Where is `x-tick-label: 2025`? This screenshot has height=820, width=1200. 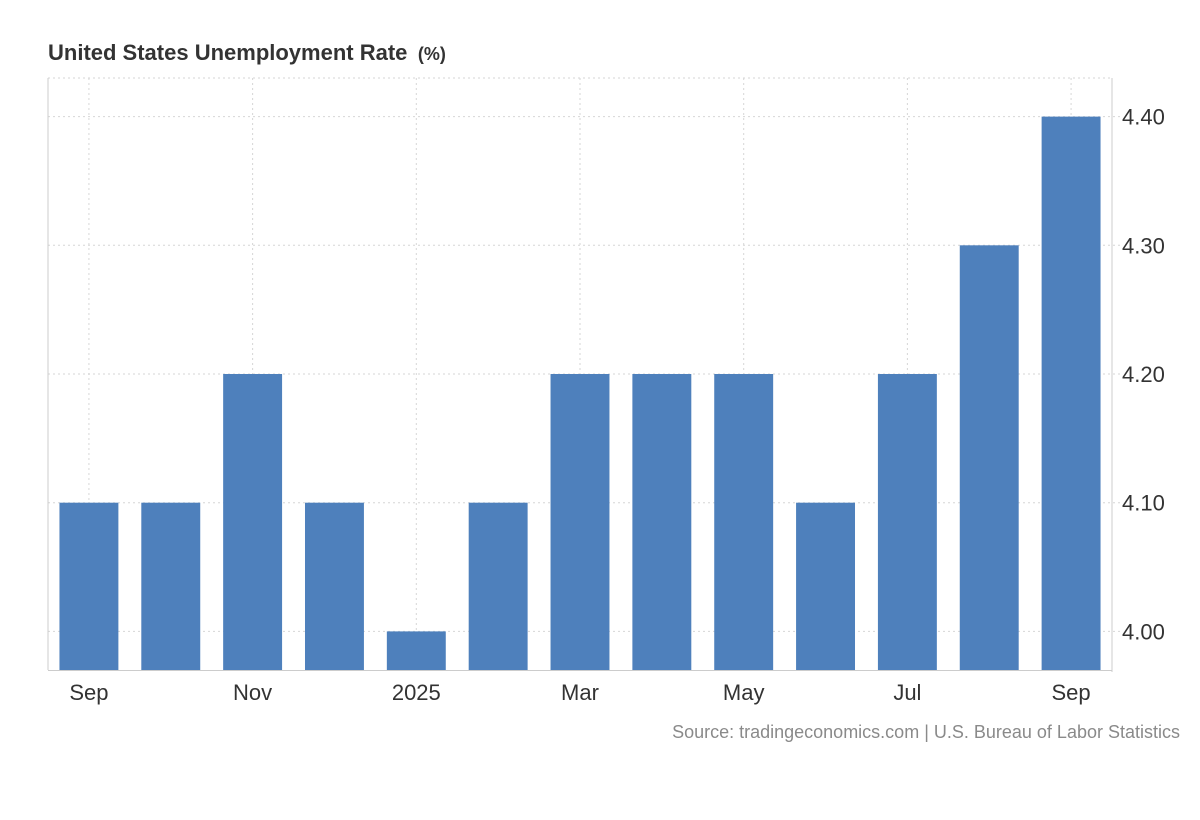 x-tick-label: 2025 is located at coordinates (416, 692).